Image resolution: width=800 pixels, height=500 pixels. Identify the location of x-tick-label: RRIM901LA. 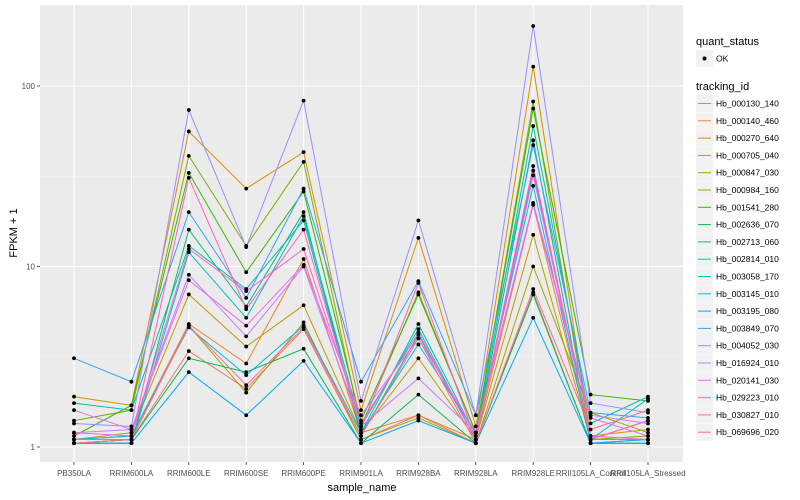
(361, 473).